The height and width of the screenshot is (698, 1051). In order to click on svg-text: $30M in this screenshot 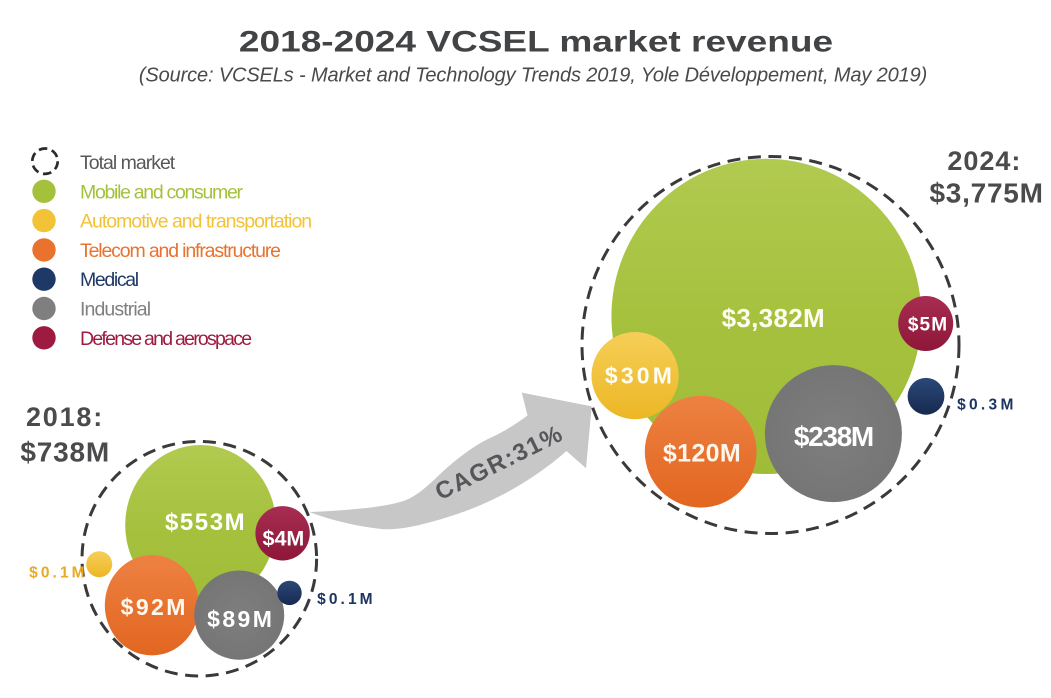, I will do `click(640, 376)`.